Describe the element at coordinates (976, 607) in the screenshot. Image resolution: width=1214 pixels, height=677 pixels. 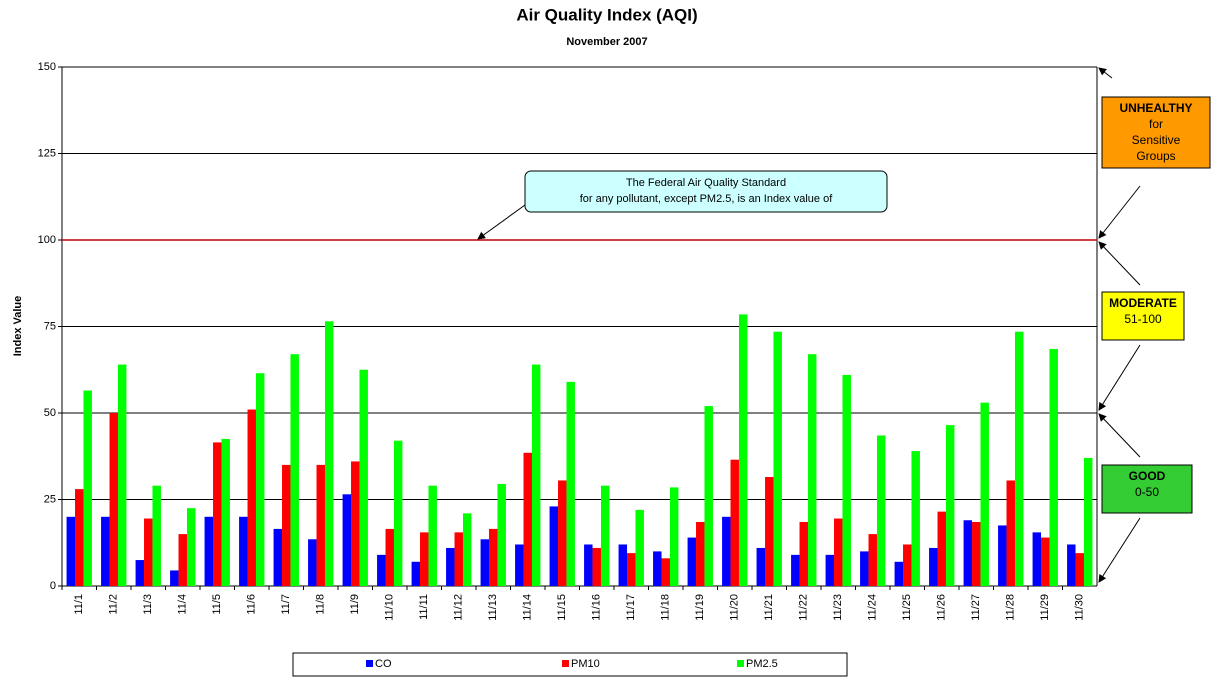
I see `x-tick-label: 11/27` at that location.